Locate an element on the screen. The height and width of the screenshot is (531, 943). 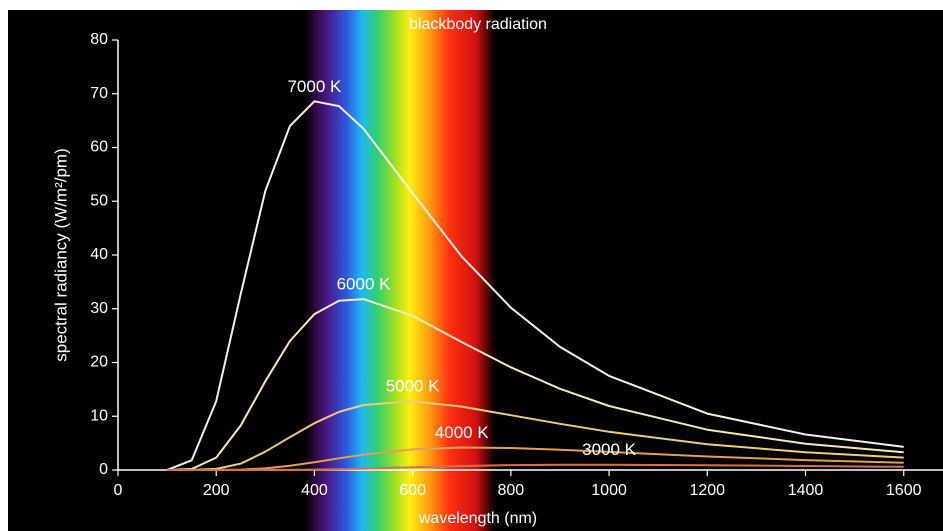
series-label: 5000 K is located at coordinates (413, 386).